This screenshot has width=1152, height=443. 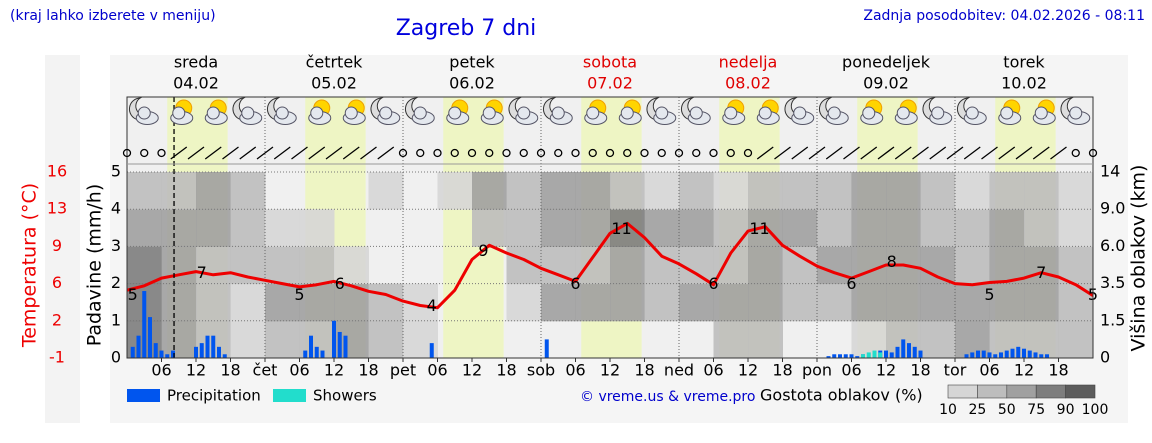 I want to click on y2-tick-label: 1.5, so click(x=1112, y=319).